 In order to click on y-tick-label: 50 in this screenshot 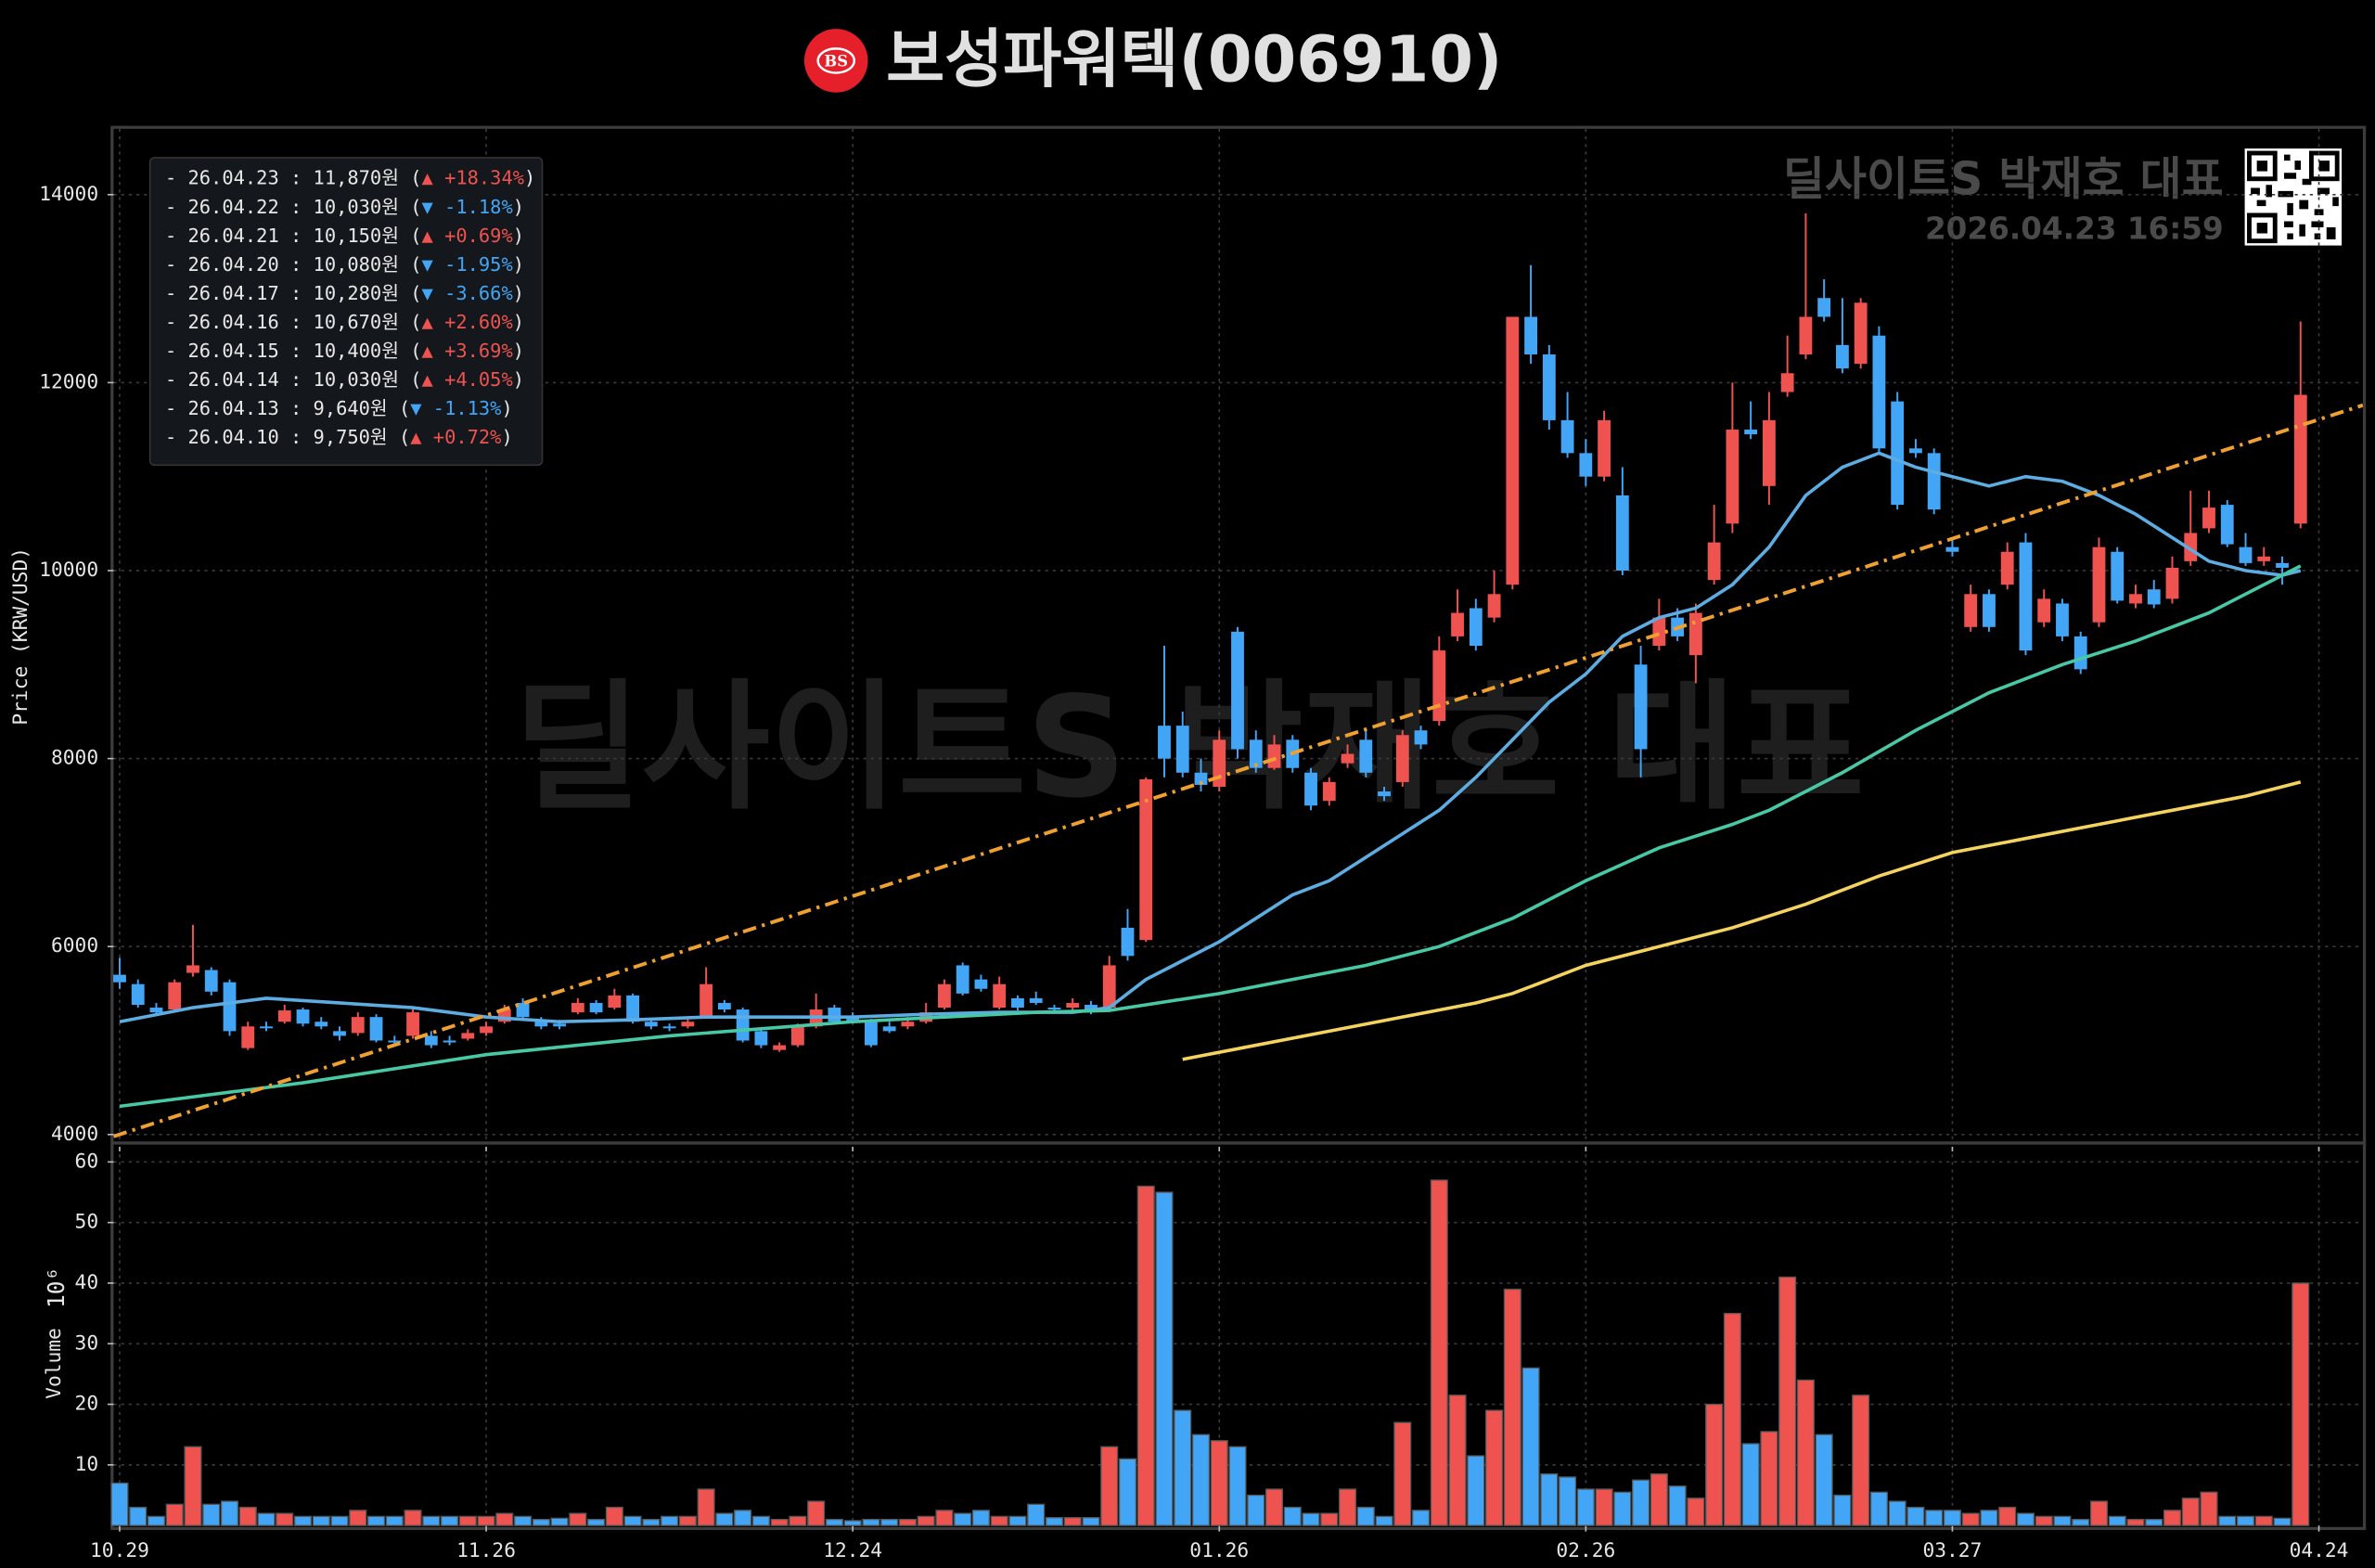, I will do `click(87, 1222)`.